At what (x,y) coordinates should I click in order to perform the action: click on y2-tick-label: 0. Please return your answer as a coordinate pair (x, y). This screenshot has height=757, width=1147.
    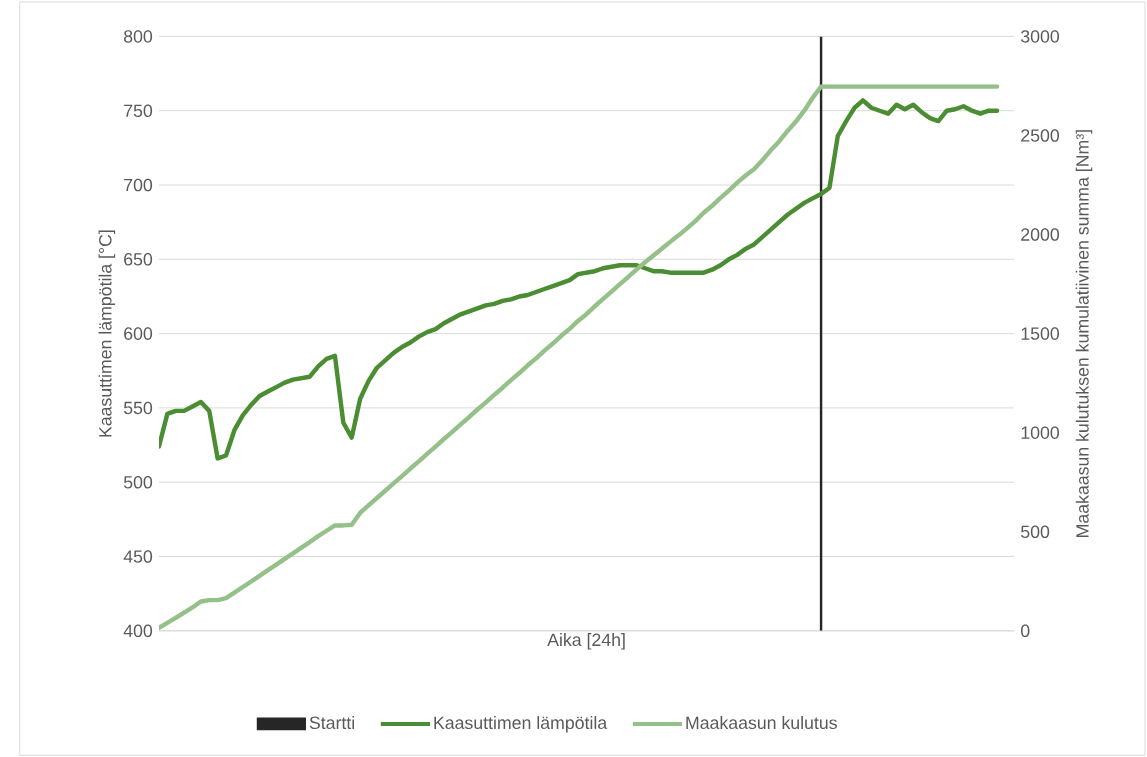
    Looking at the image, I should click on (1025, 631).